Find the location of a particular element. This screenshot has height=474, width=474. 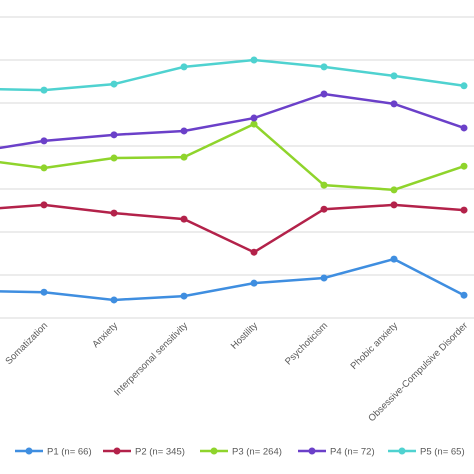

x-tick-label: Phobic anxiety is located at coordinates (375, 346).